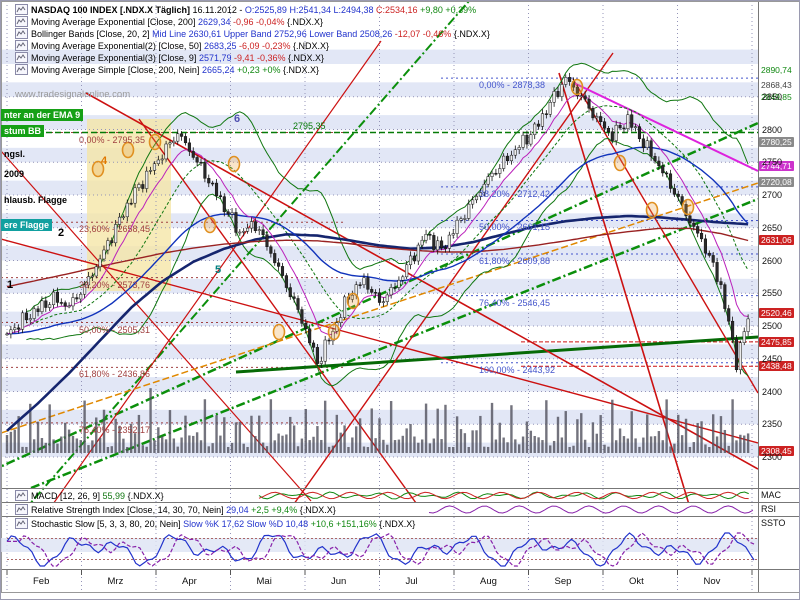 This screenshot has width=800, height=600. I want to click on legend-segment: +0,23 +0%, so click(260, 70).